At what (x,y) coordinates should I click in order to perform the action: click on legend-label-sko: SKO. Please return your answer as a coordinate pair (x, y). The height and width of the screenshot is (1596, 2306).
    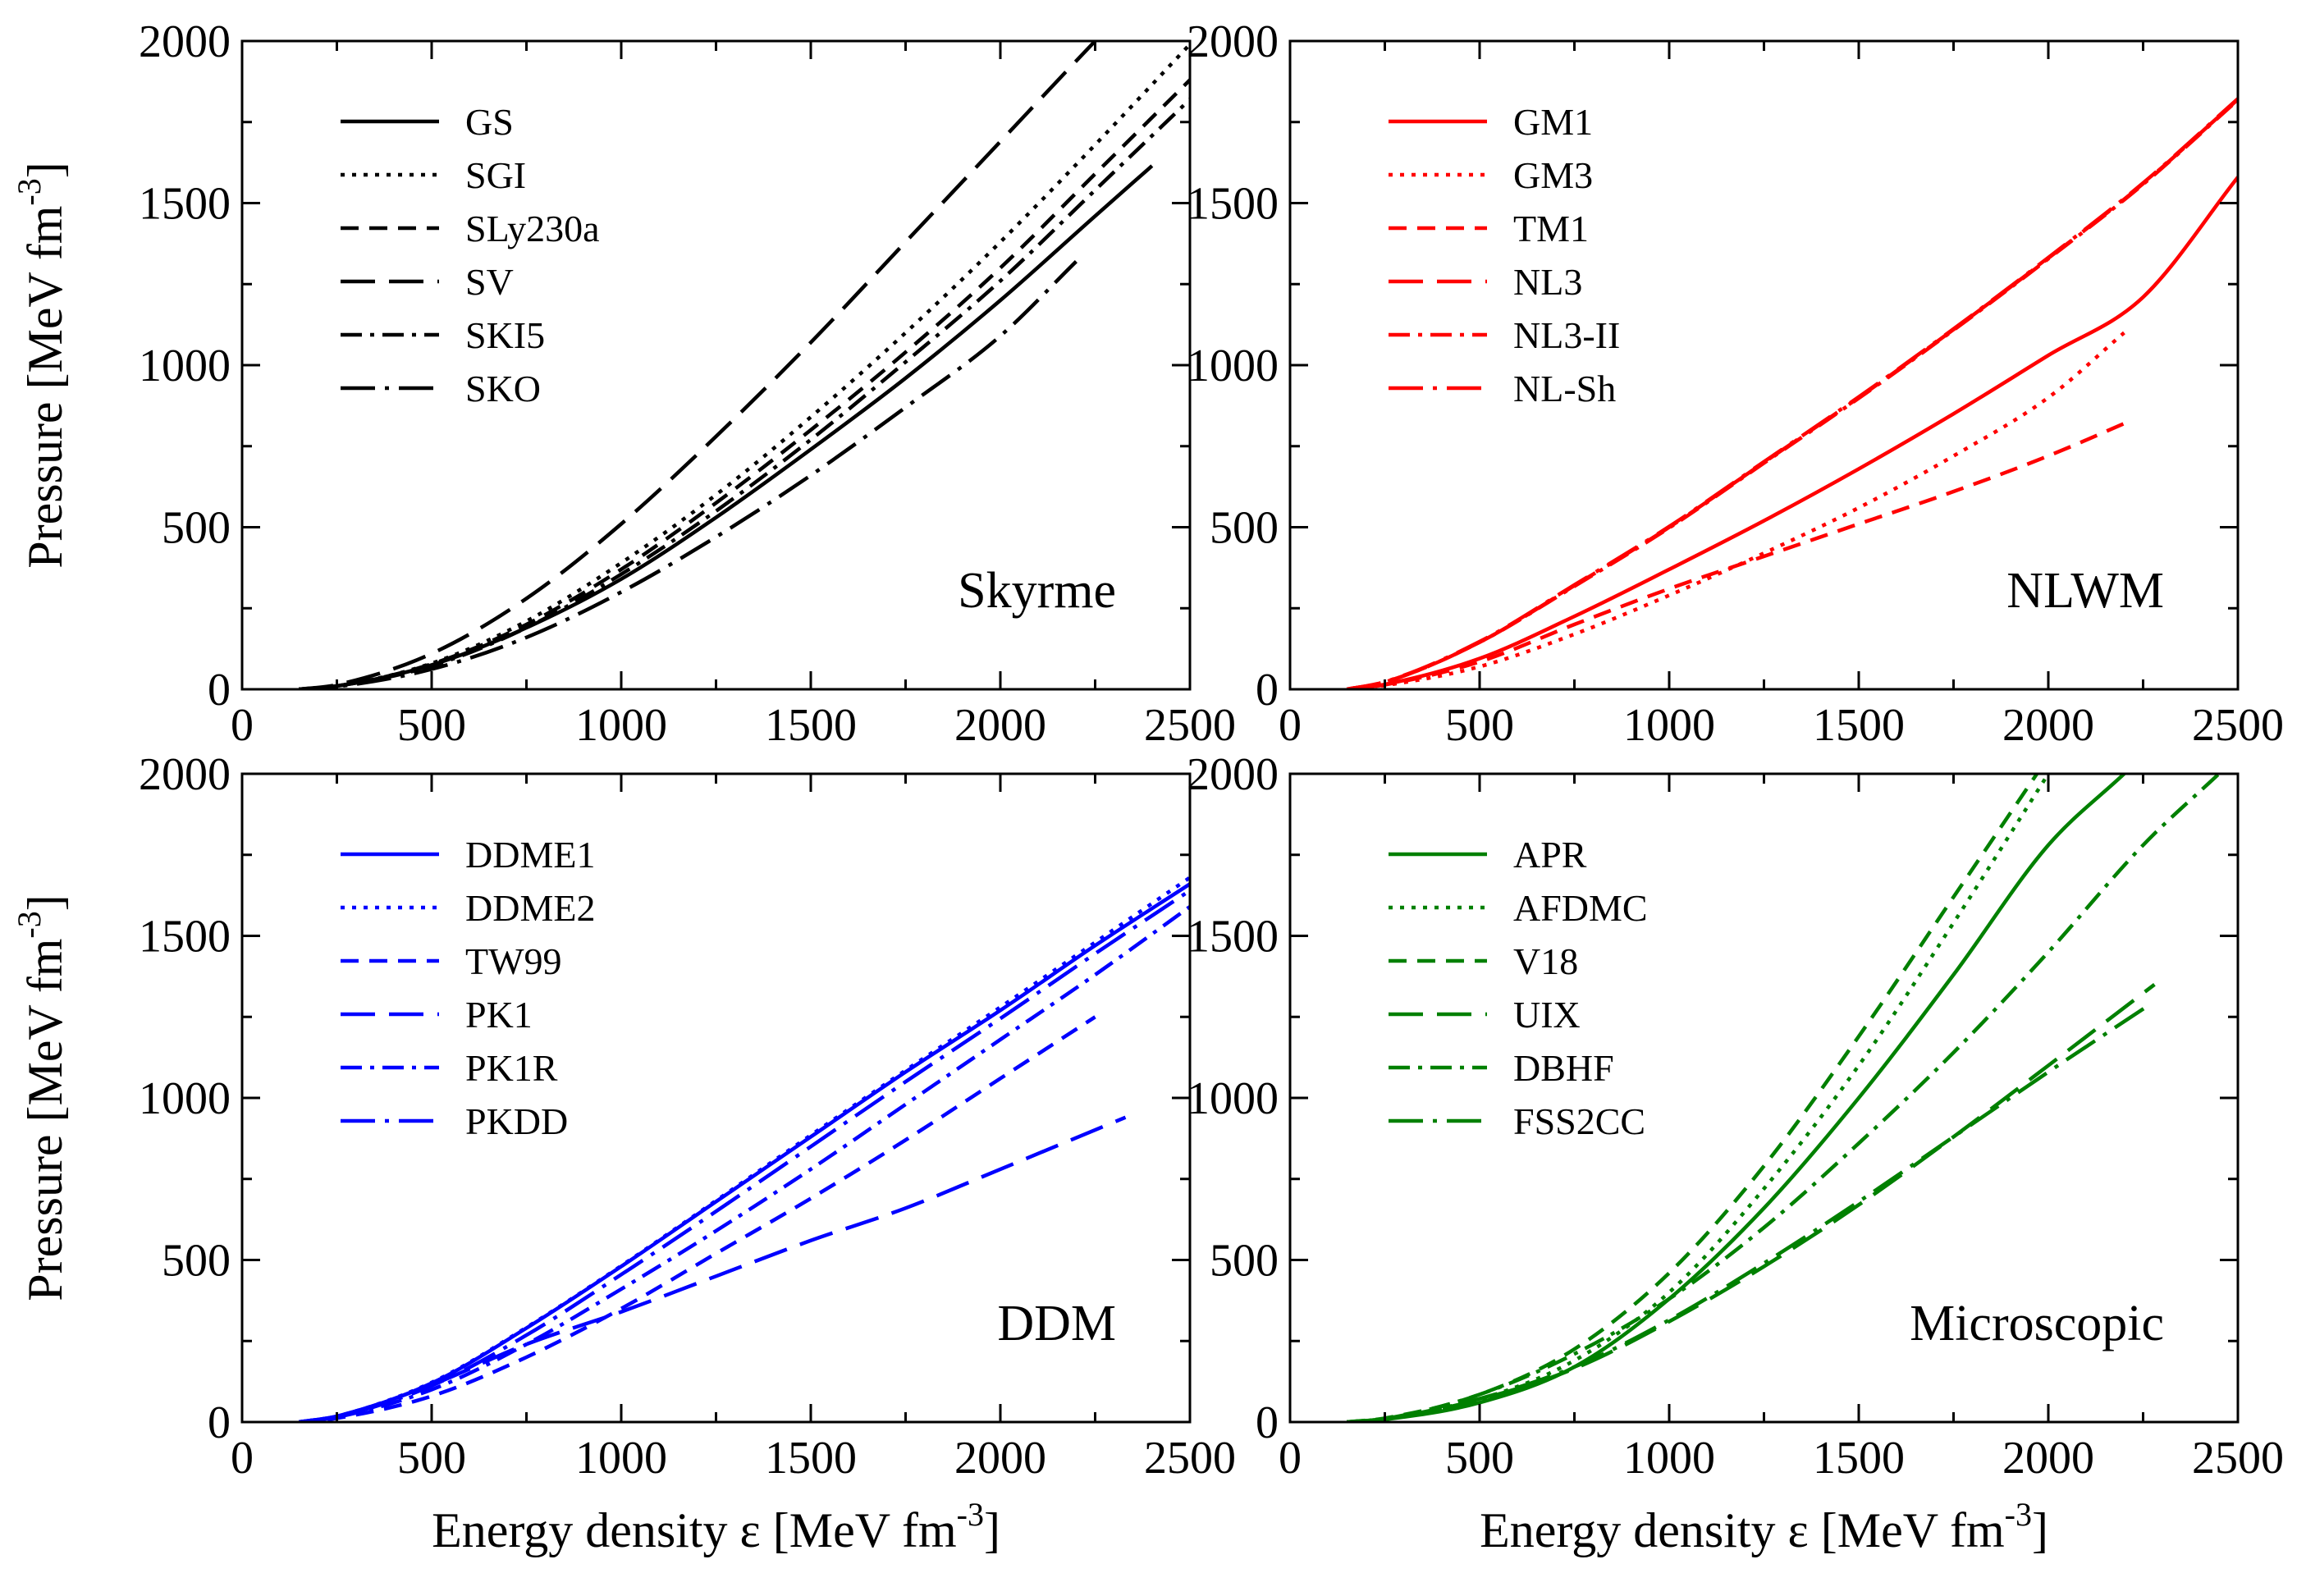
    Looking at the image, I should click on (503, 388).